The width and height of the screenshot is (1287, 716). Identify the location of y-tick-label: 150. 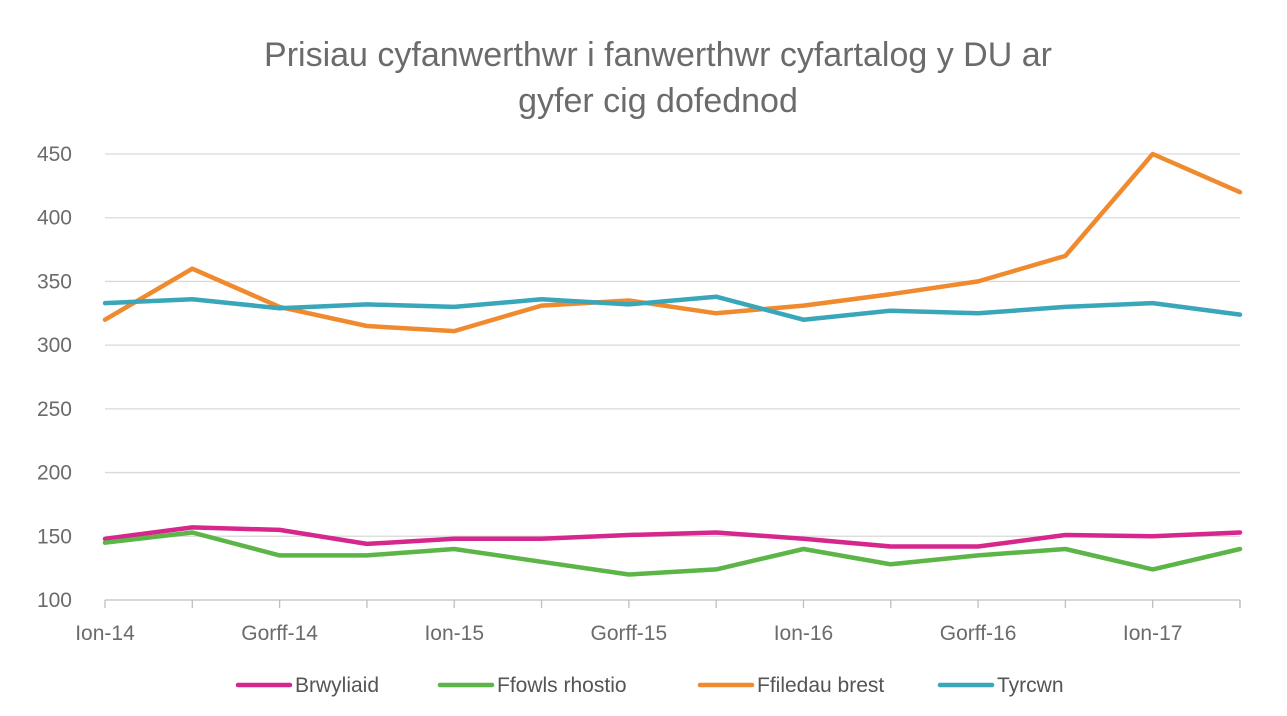
(54, 536).